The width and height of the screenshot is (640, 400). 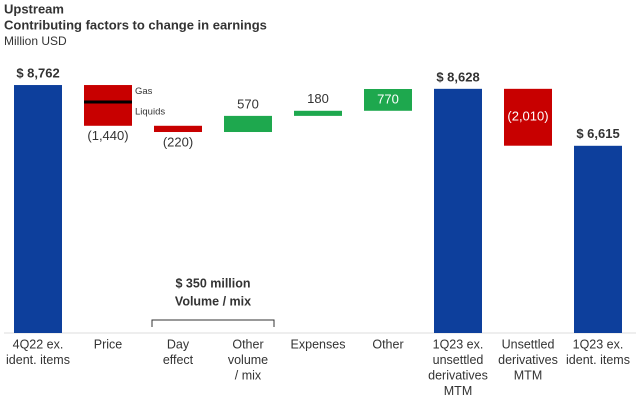 What do you see at coordinates (144, 91) in the screenshot?
I see `part-label: Gas` at bounding box center [144, 91].